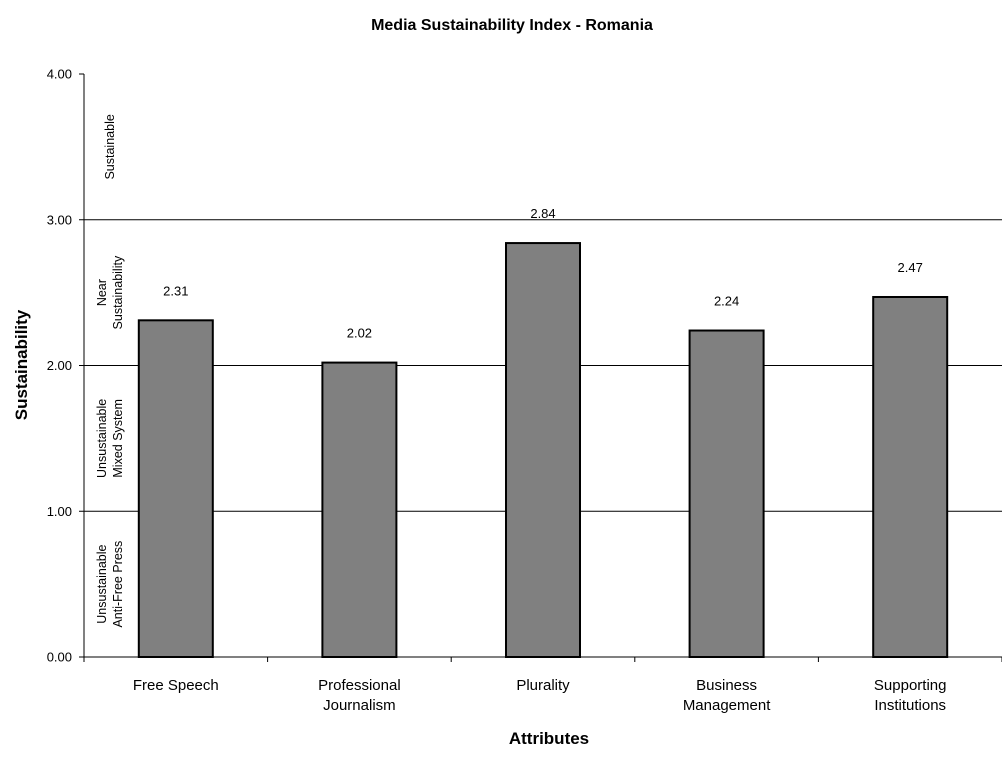 The width and height of the screenshot is (1002, 757). I want to click on x-axis-title: Attributes, so click(549, 738).